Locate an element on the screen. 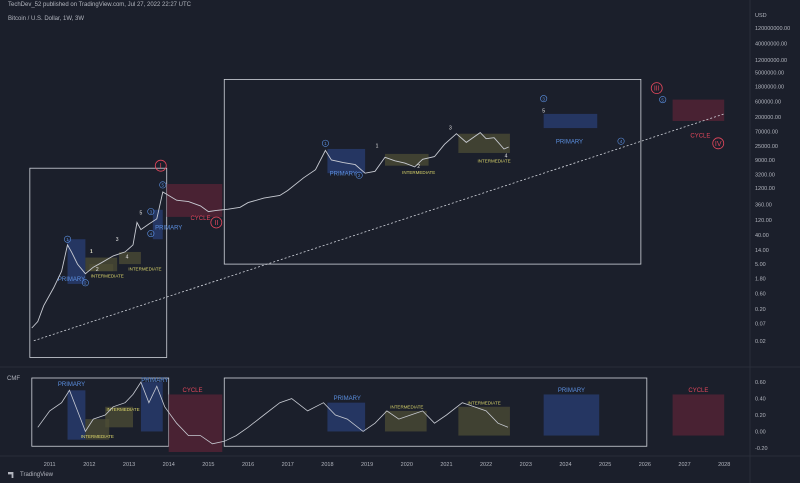  price-zone-label-0: PRIMARY is located at coordinates (71, 280).